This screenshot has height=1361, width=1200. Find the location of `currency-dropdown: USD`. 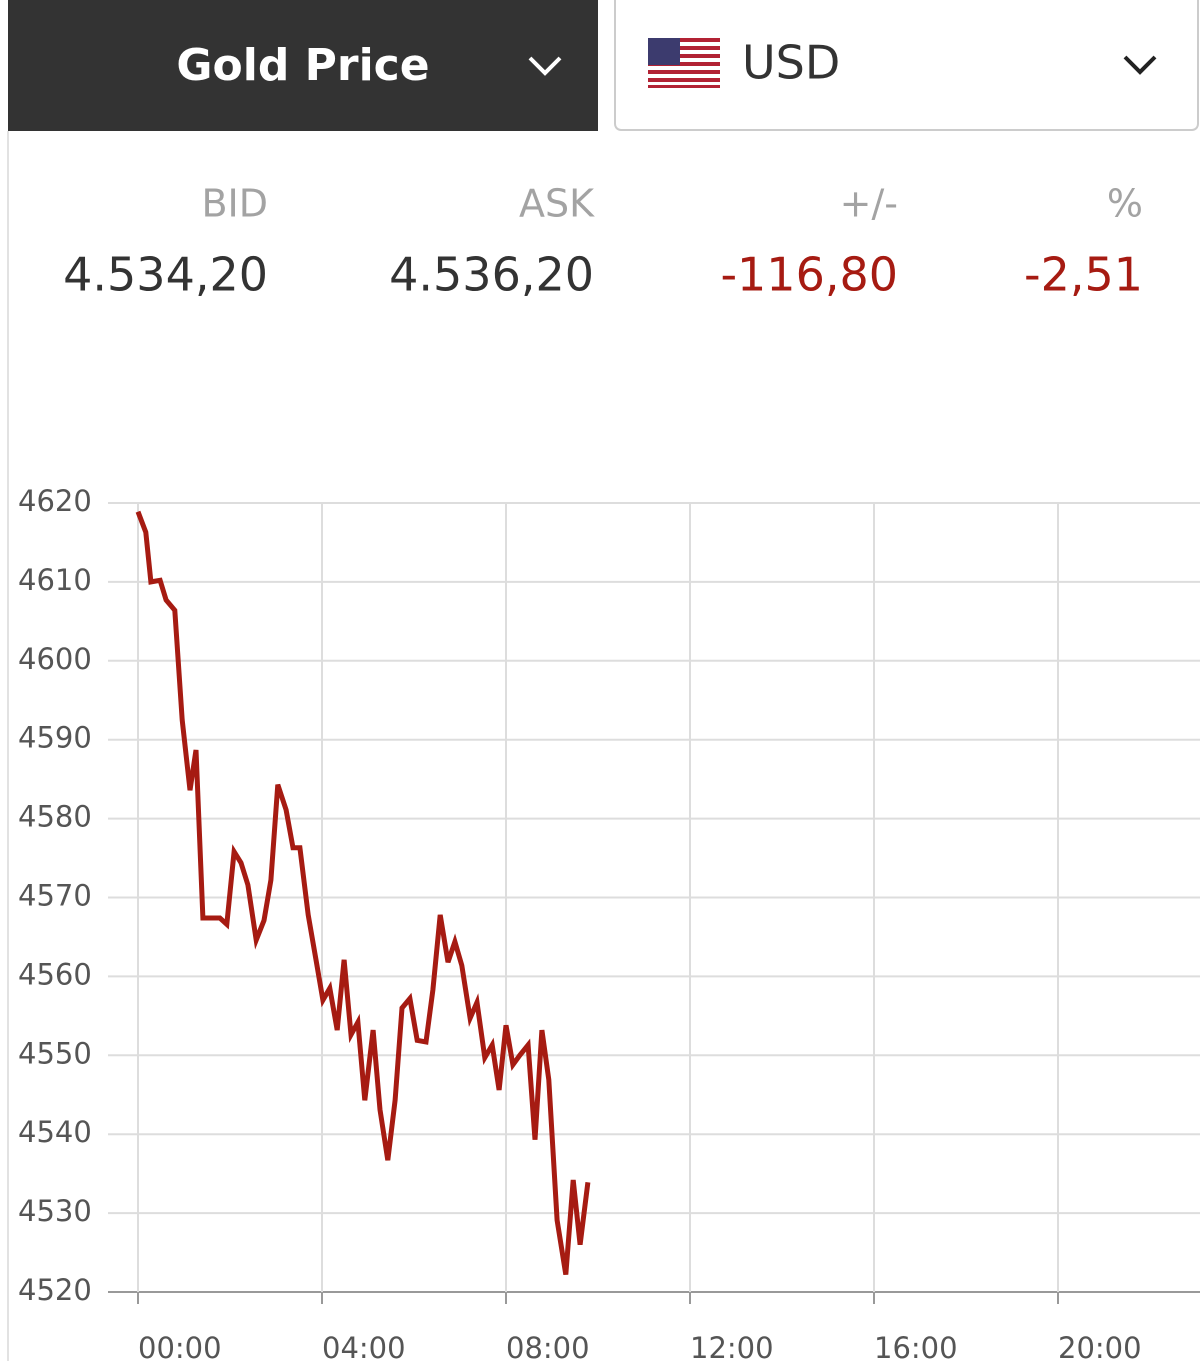

currency-dropdown: USD is located at coordinates (906, 65).